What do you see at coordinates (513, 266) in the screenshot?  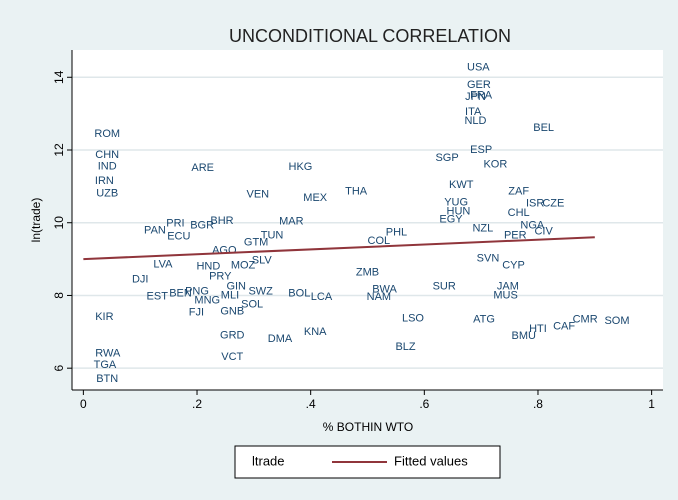 I see `point-label: CYP` at bounding box center [513, 266].